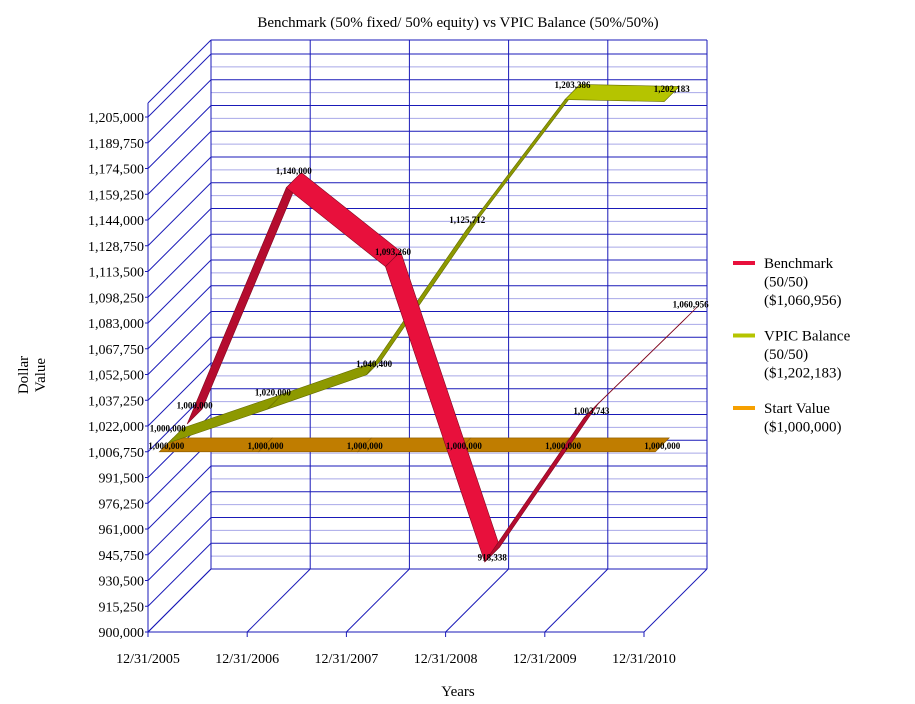 This screenshot has height=704, width=915. I want to click on x-tick-label: 12/31/2009, so click(545, 659).